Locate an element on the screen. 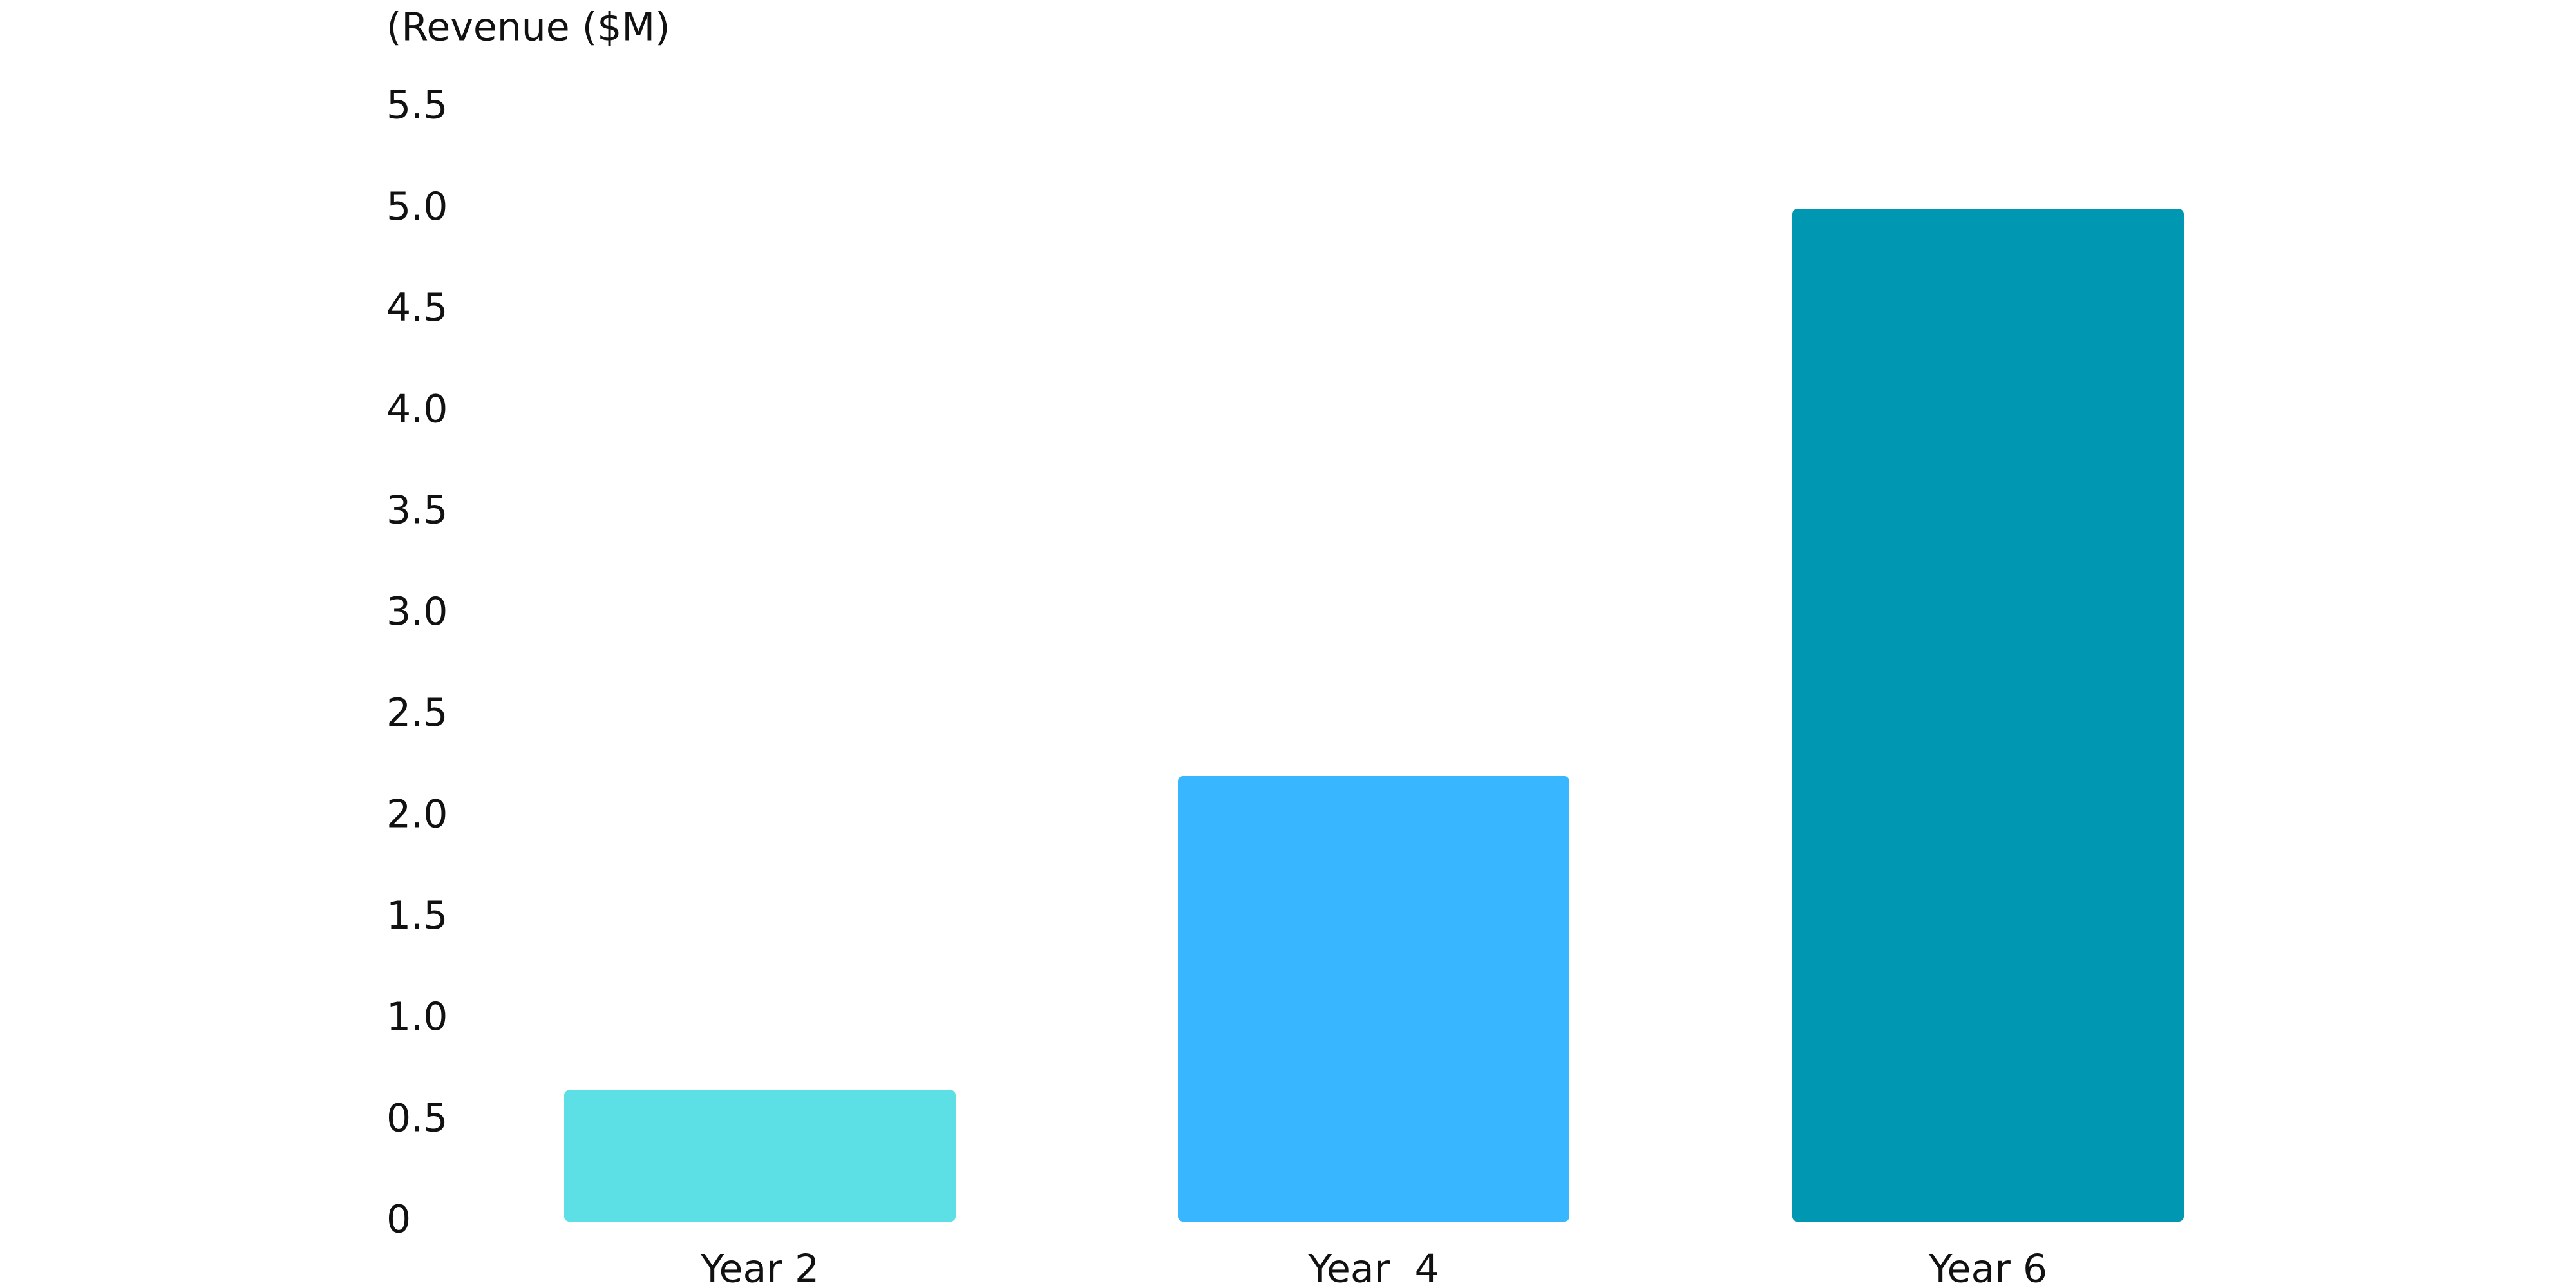  y-tick-label: 3.0 is located at coordinates (417, 611).